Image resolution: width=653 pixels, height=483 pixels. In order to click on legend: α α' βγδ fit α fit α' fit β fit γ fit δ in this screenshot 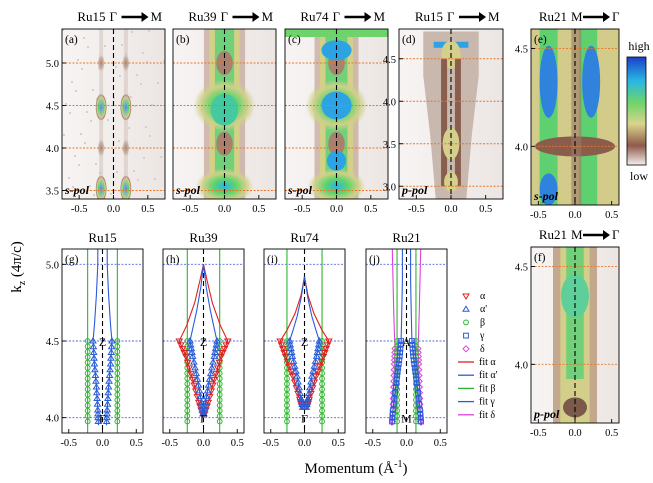, I will do `click(478, 356)`.